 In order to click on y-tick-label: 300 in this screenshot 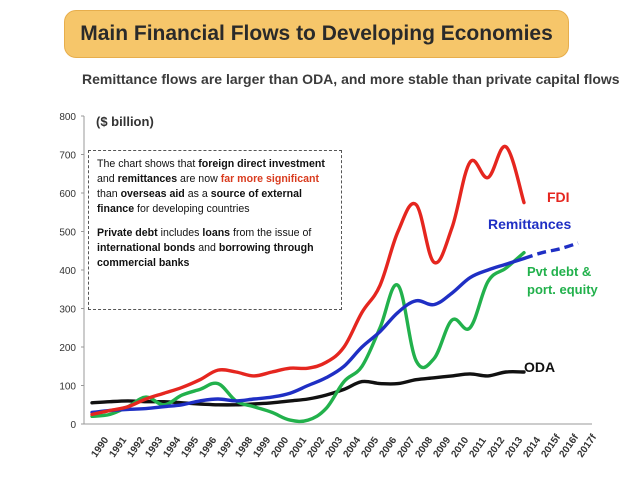, I will do `click(67, 310)`.